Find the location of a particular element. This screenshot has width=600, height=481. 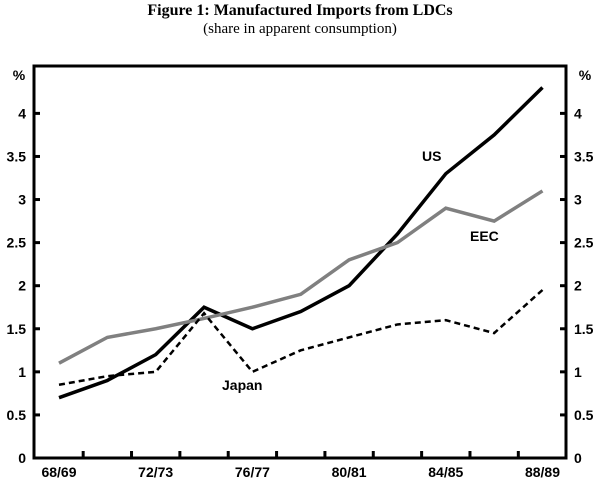

y-tick-label-left: 1.5 is located at coordinates (17, 329).